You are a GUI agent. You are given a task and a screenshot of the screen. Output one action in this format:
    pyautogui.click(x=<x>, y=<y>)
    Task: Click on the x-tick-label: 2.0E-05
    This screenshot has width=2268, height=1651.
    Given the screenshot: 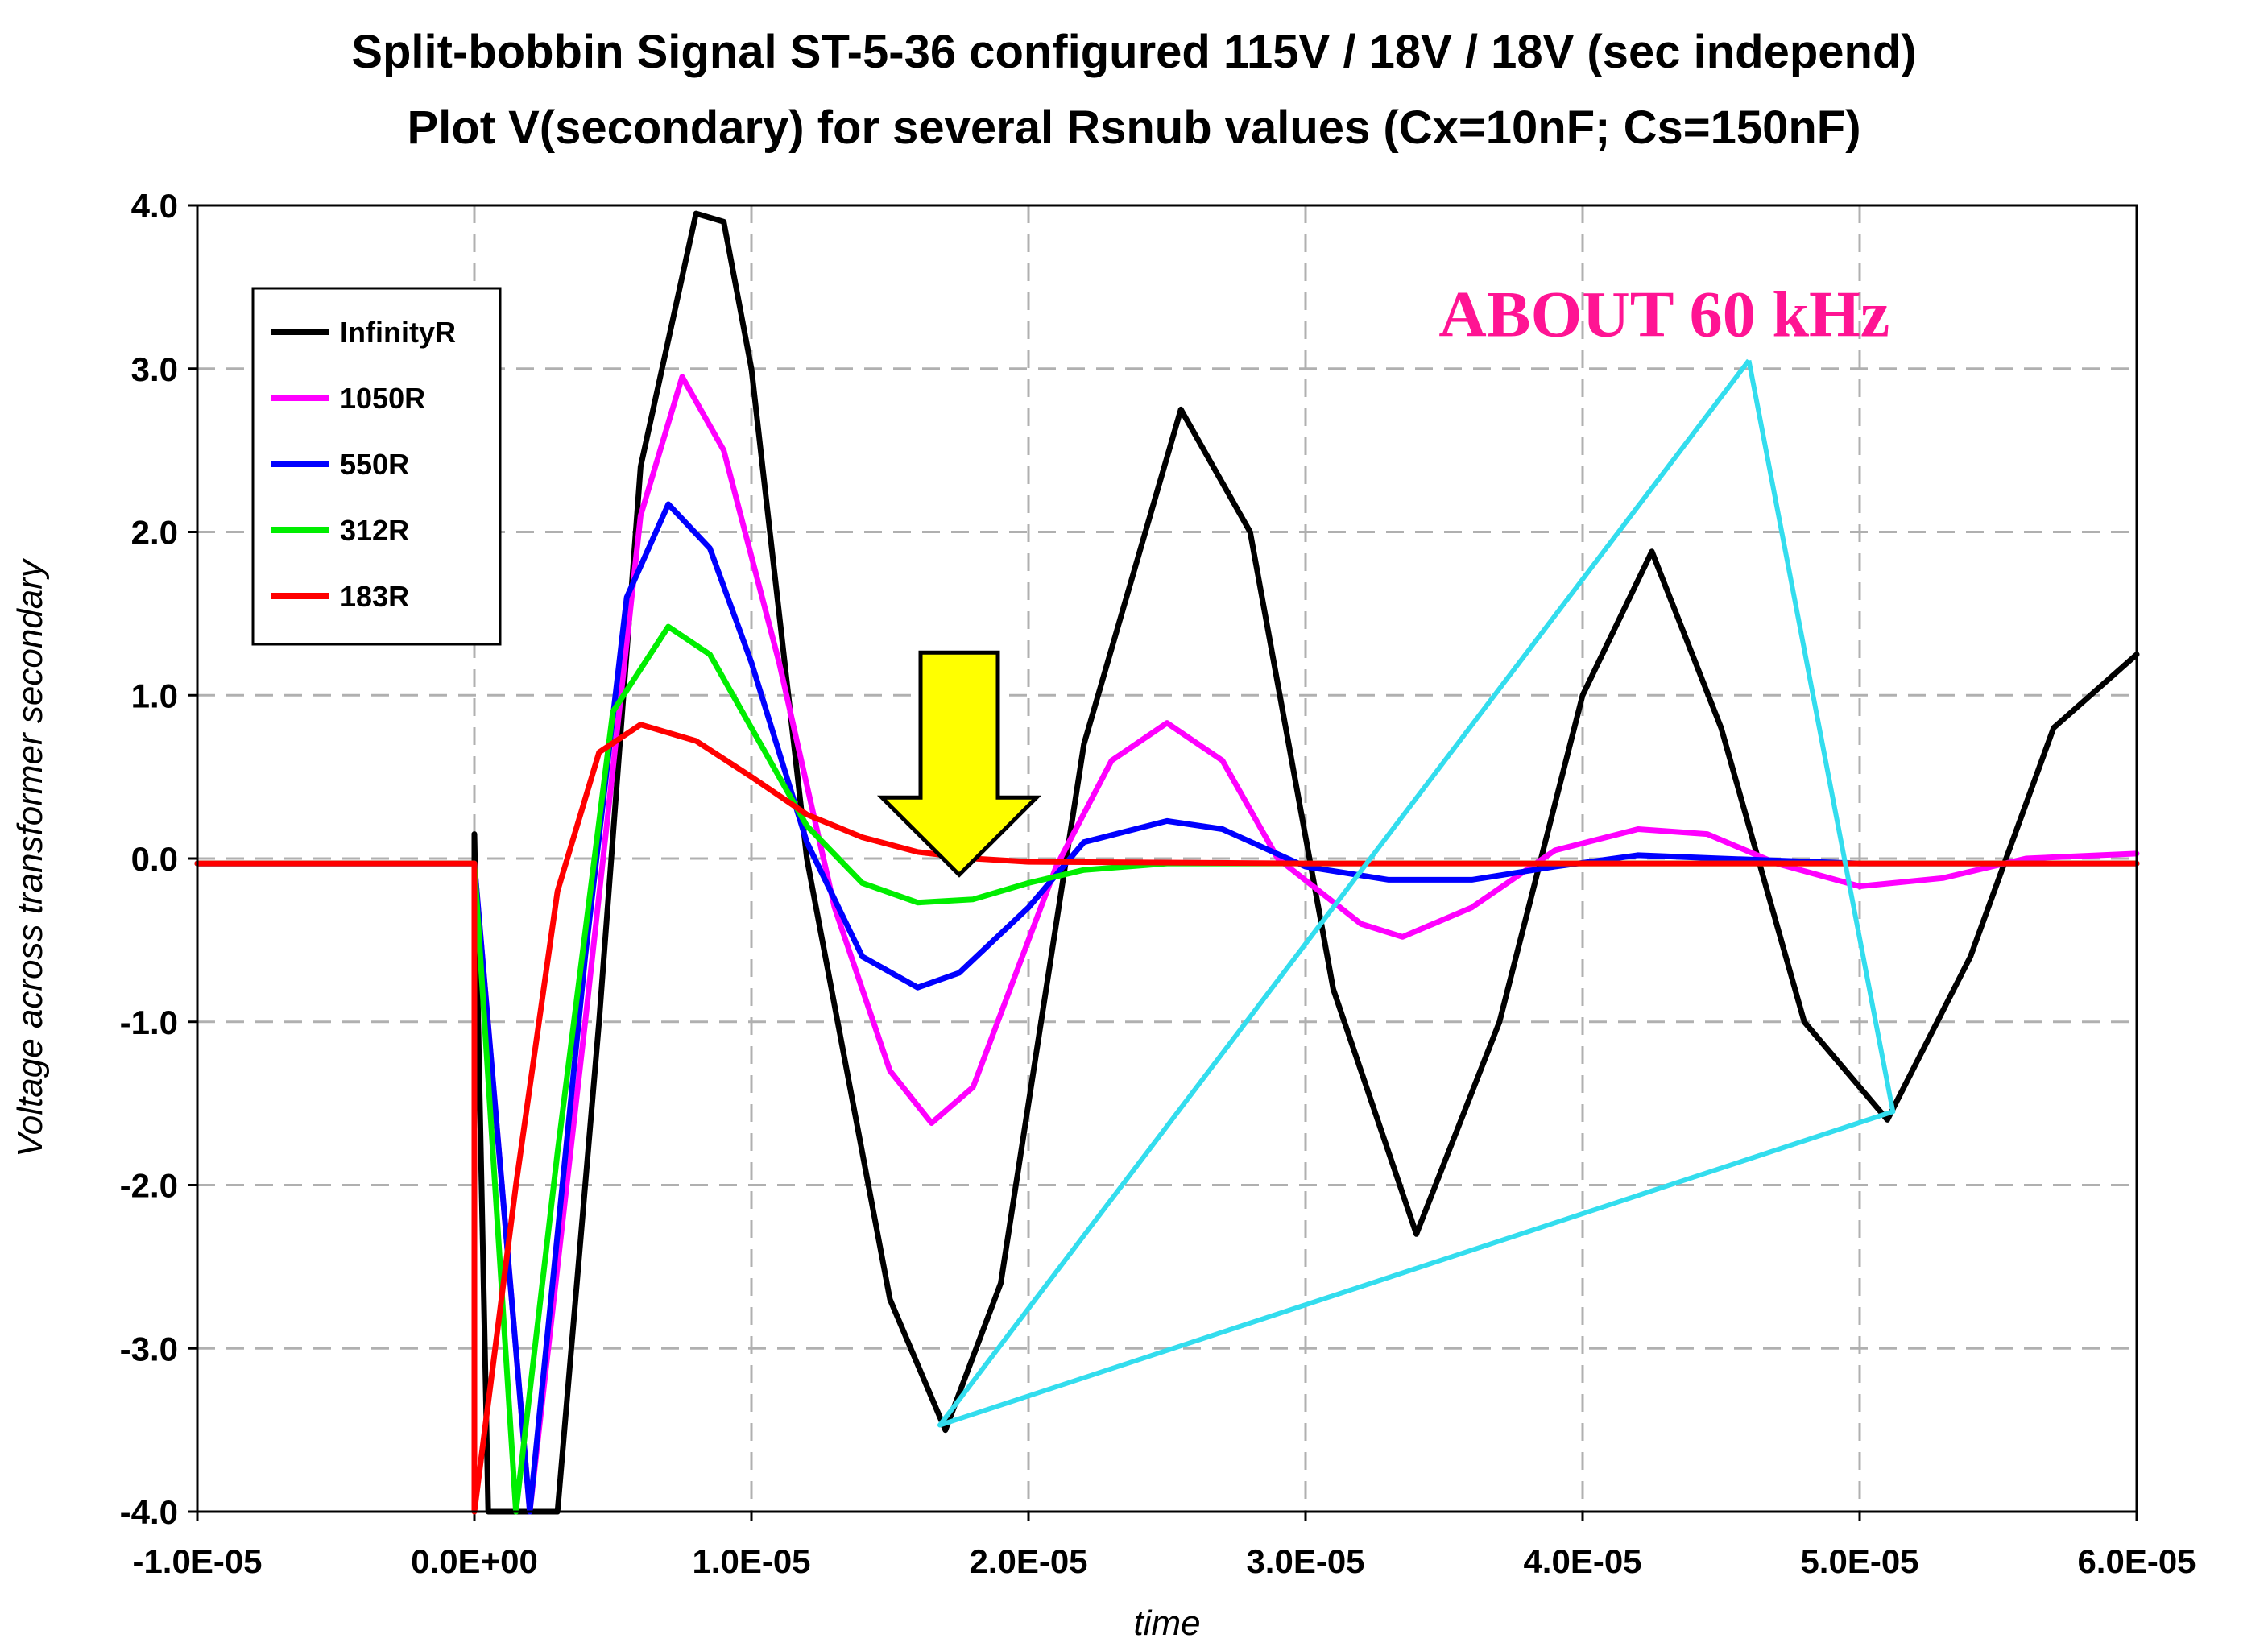 What is the action you would take?
    pyautogui.click(x=1028, y=1561)
    